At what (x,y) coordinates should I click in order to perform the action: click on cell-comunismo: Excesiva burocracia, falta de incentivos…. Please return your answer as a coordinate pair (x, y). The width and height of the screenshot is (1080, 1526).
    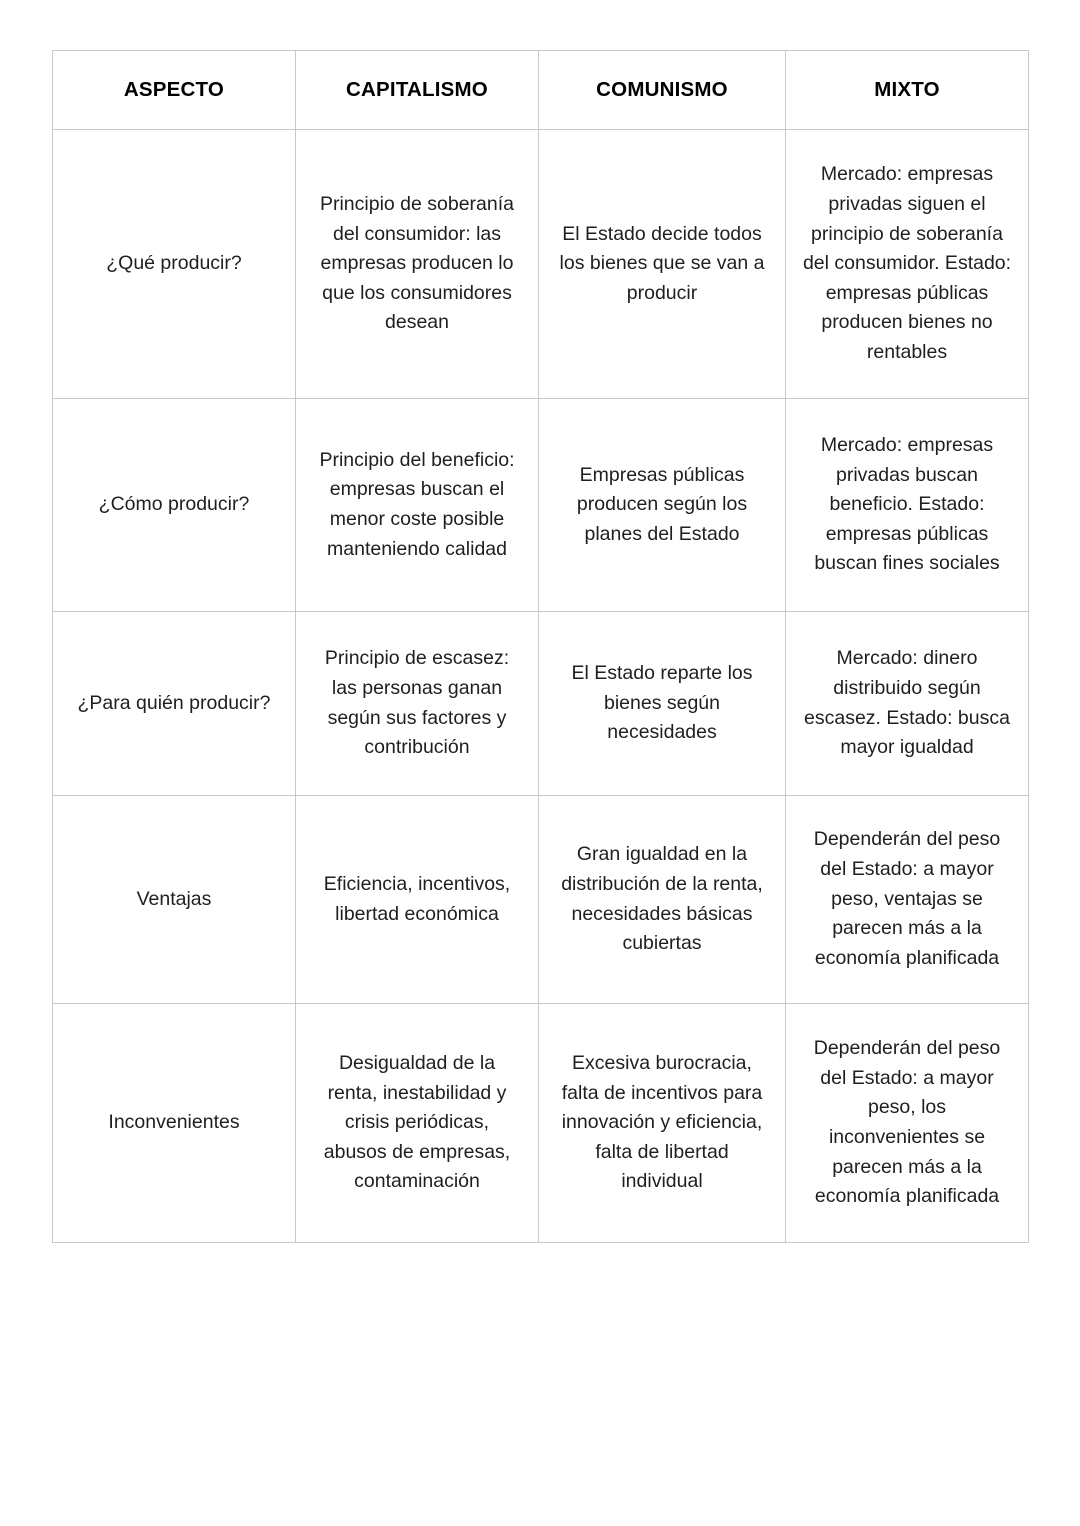
    Looking at the image, I should click on (662, 1123).